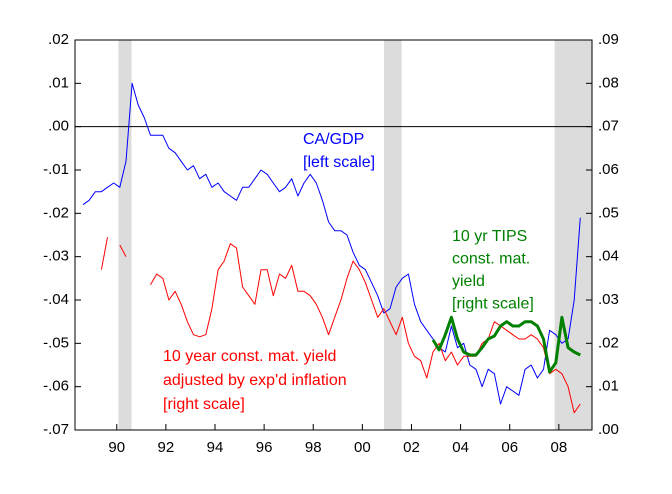 Image resolution: width=672 pixels, height=494 pixels. I want to click on y-tick-label: -.02, so click(56, 212).